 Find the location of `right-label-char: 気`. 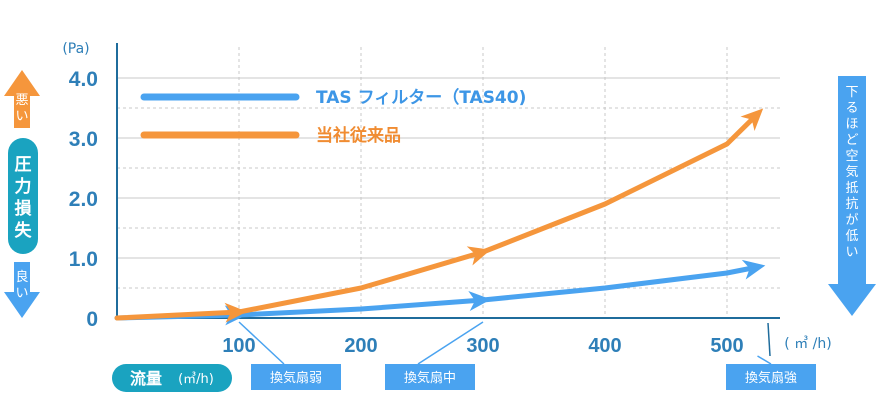

right-label-char: 気 is located at coordinates (851, 172).